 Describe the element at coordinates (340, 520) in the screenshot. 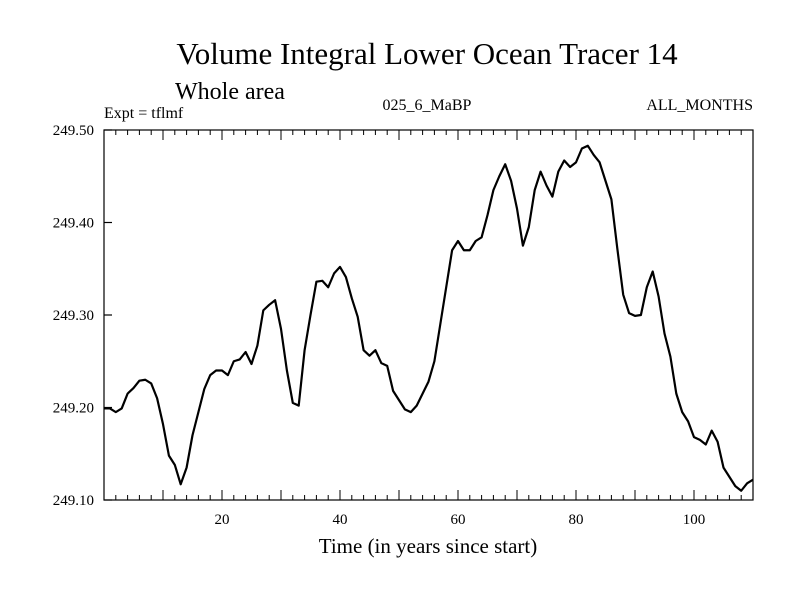

I see `x-tick-label: 40` at that location.